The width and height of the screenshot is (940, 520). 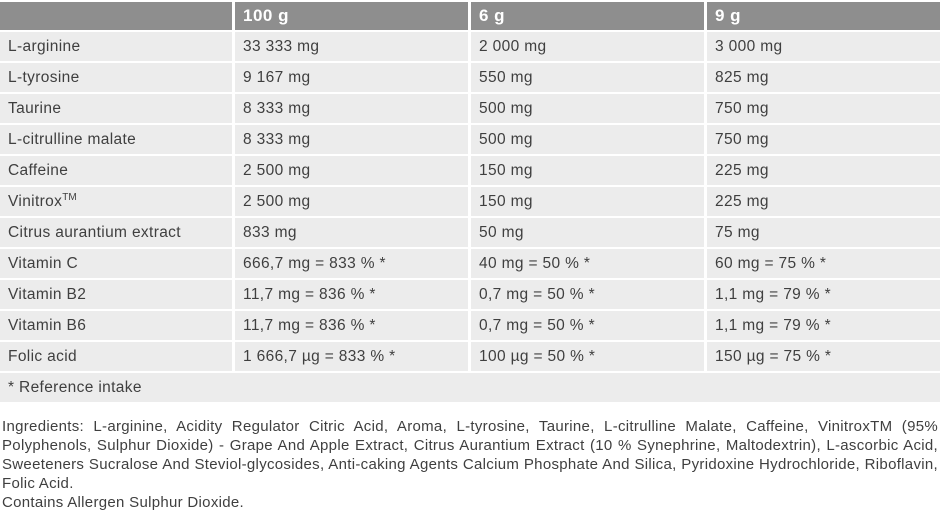 What do you see at coordinates (116, 294) in the screenshot?
I see `ingredient-name-cell: Vitamin B2` at bounding box center [116, 294].